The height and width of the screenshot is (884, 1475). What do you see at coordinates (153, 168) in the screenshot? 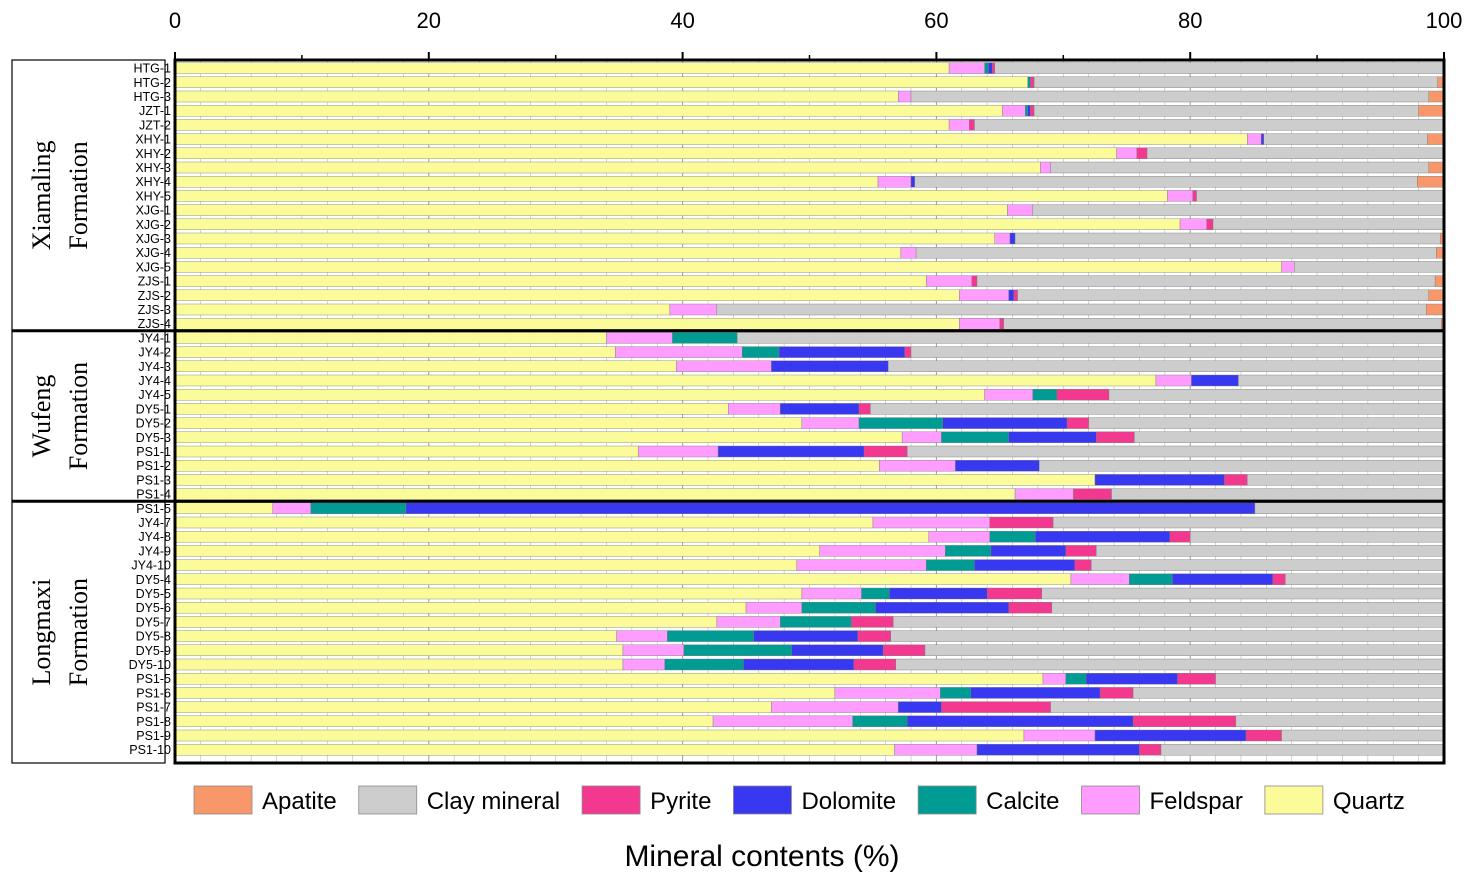
I see `sample-label: XHY-3` at bounding box center [153, 168].